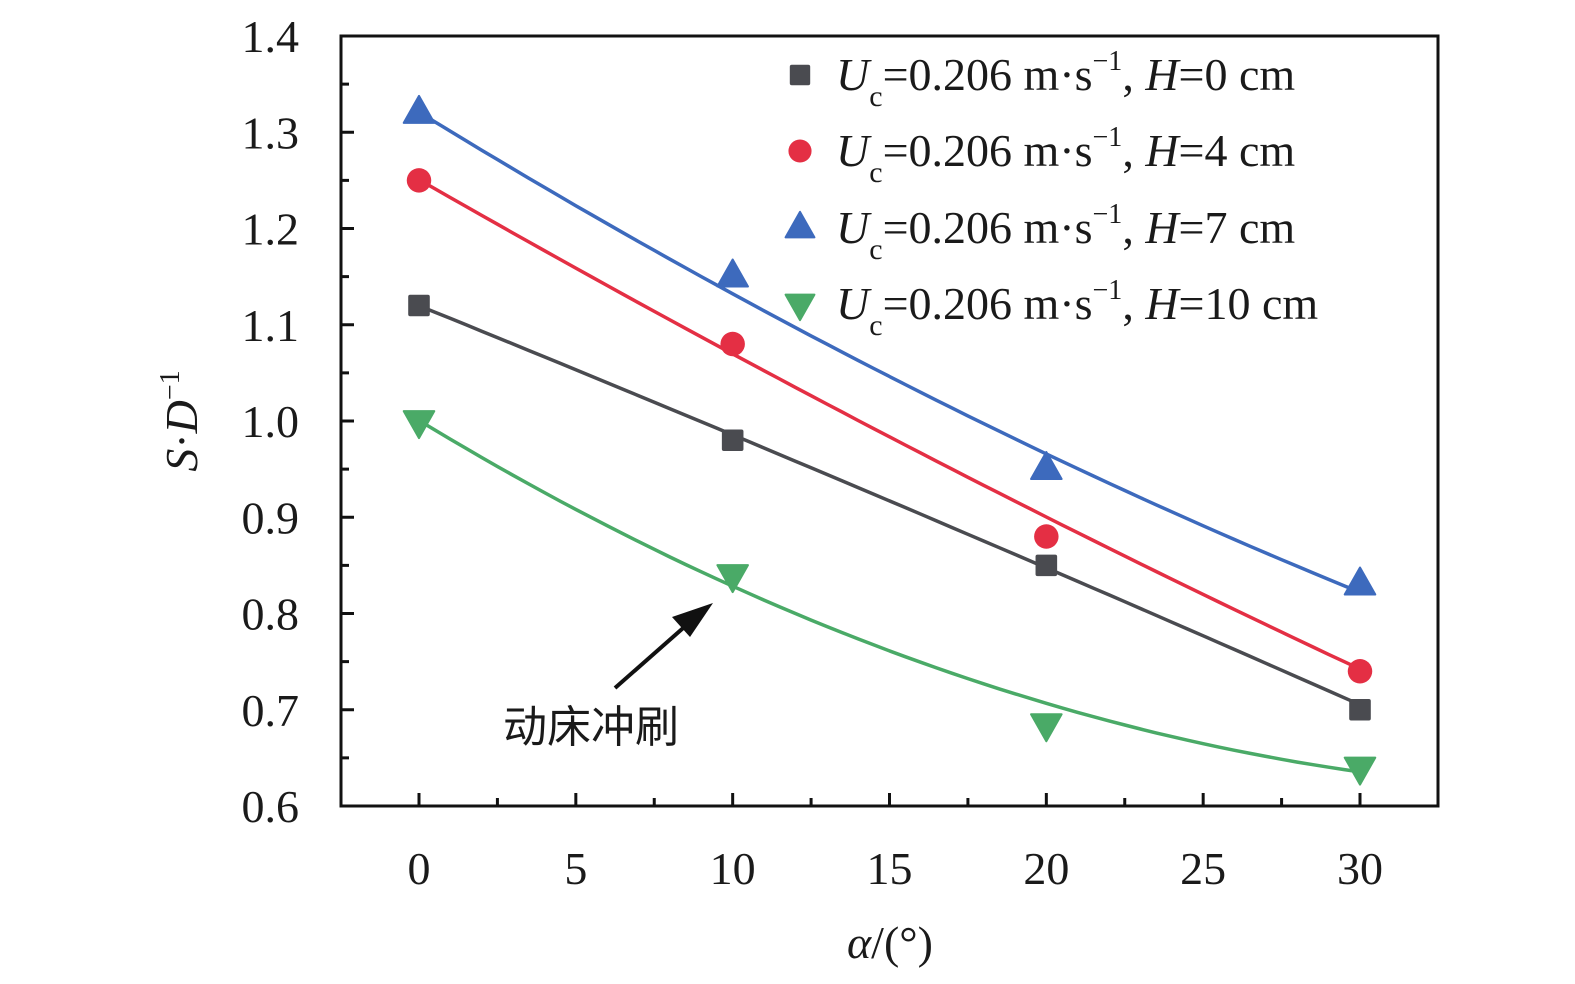 Image resolution: width=1575 pixels, height=984 pixels. I want to click on legend-entry: Uc=0.206 m·s−1, H=7 cm, so click(1039, 232).